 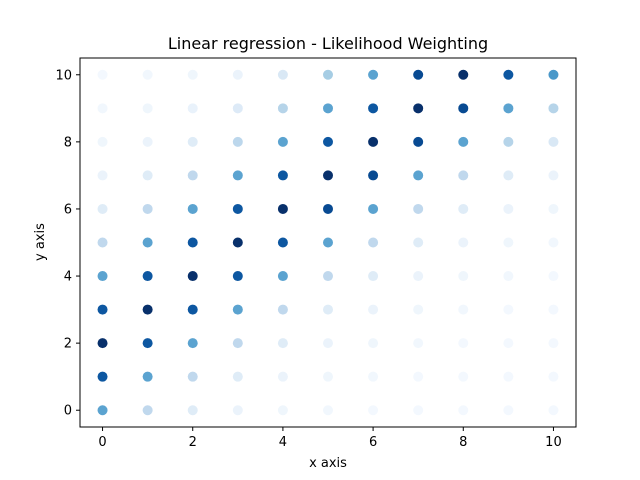 What do you see at coordinates (63, 75) in the screenshot?
I see `y-tick-label: 10` at bounding box center [63, 75].